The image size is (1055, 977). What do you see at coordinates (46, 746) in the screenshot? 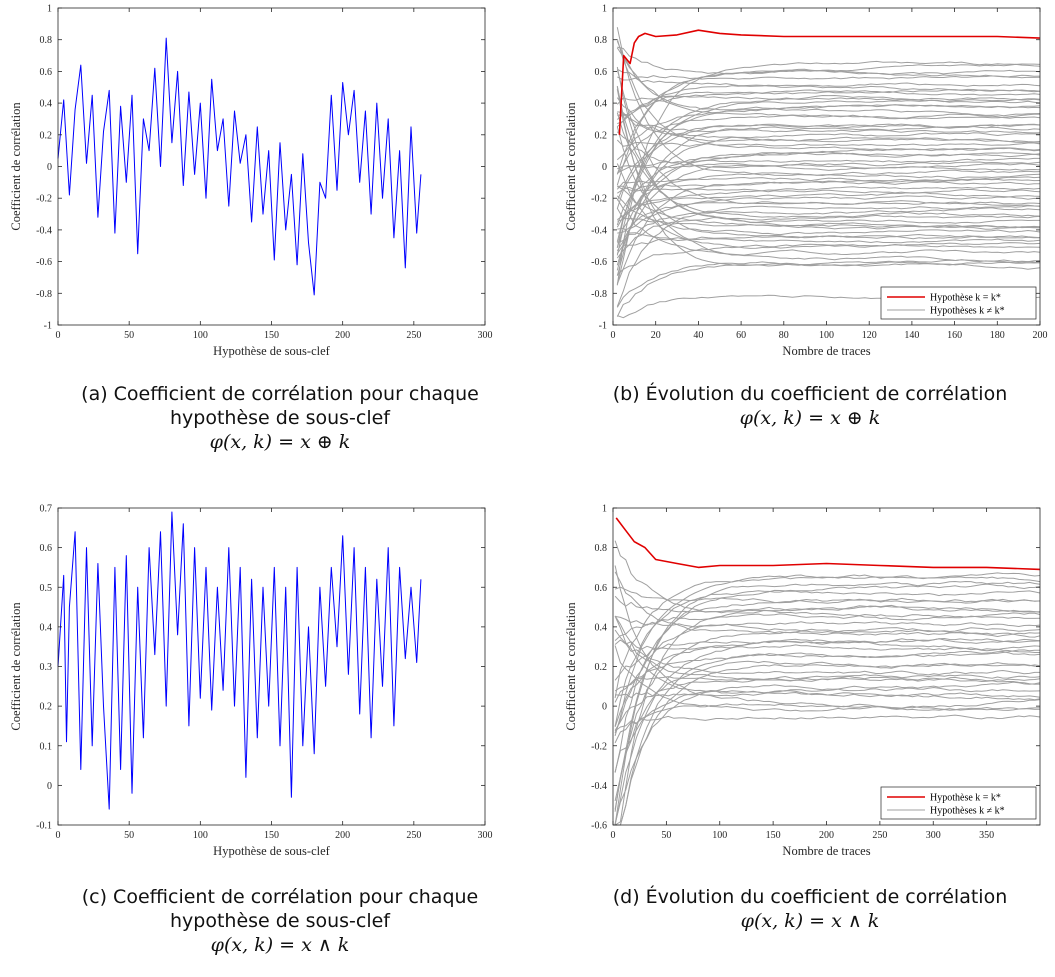
I see `y-tick-label: 0.1` at bounding box center [46, 746].